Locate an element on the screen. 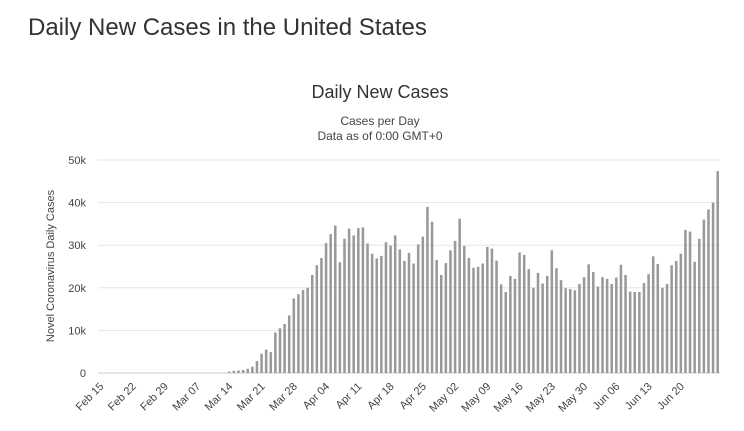  x-tick-label: Mar 14 is located at coordinates (219, 397).